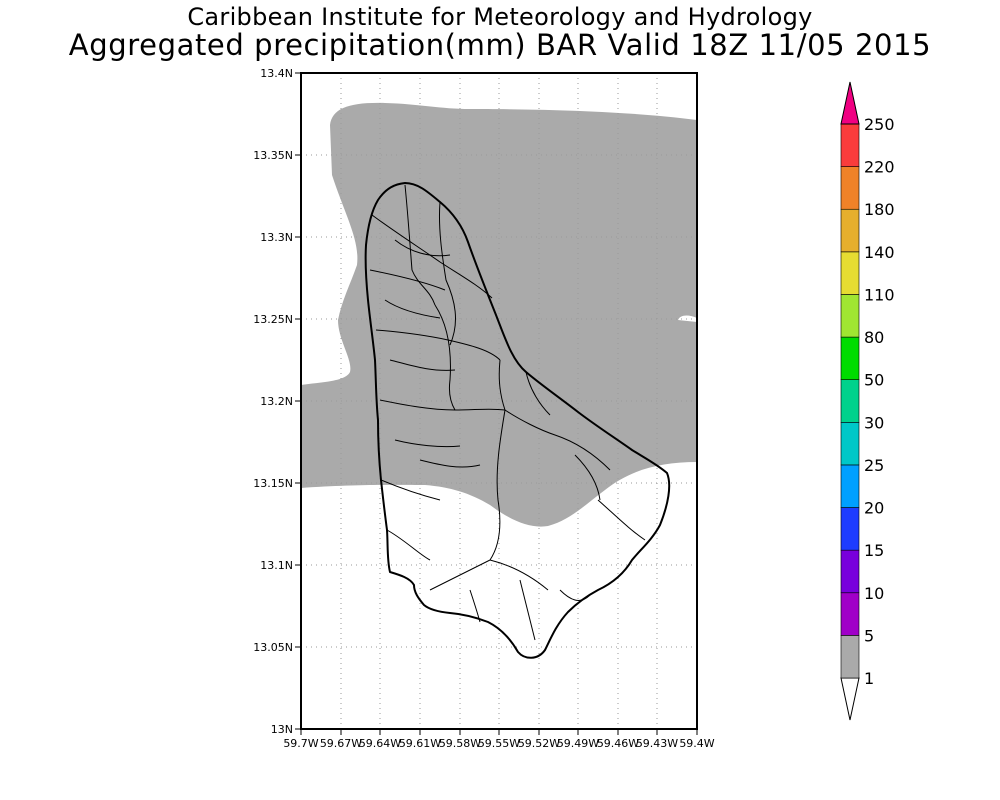  I want to click on colorbar-top-triangle, so click(850, 103).